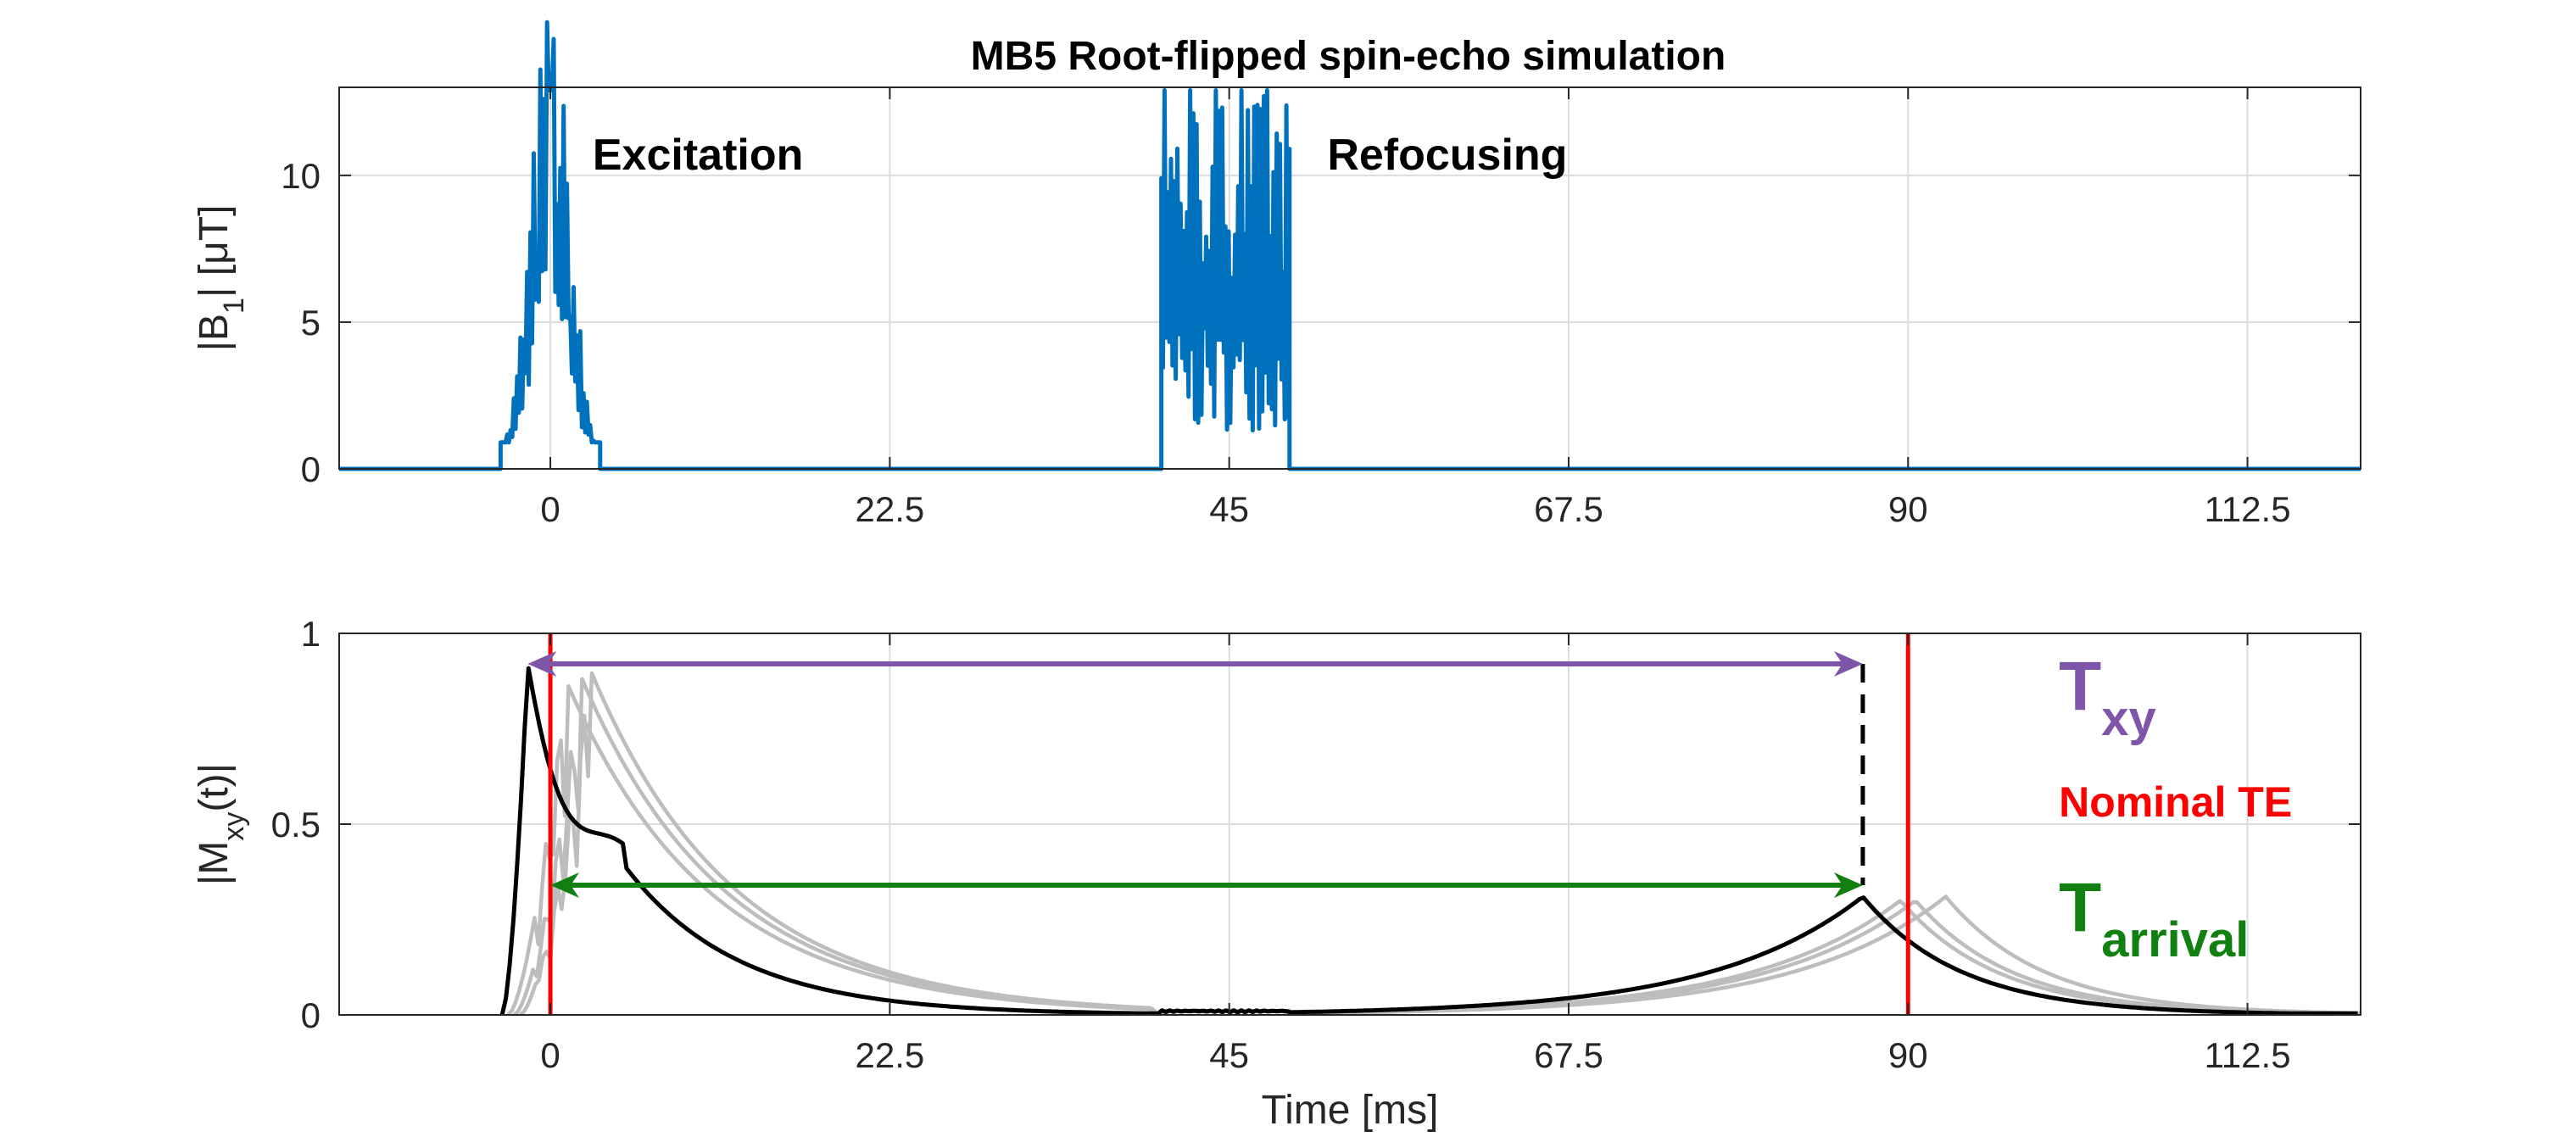  I want to click on tarrival-arrow-right-head, so click(1848, 885).